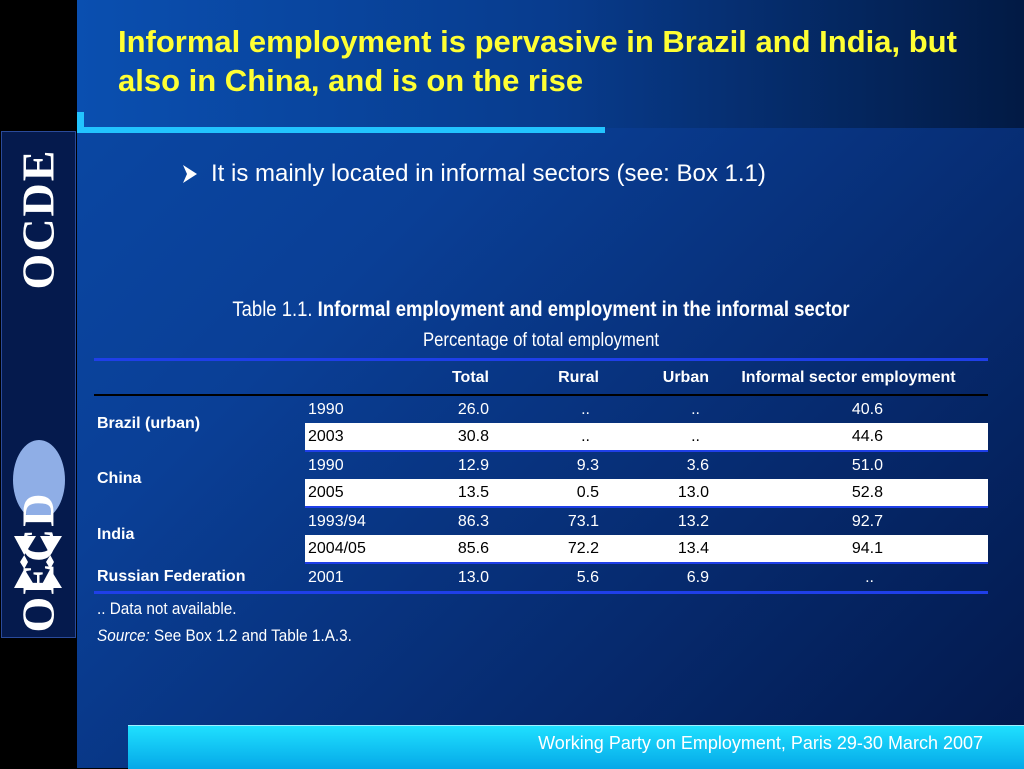  What do you see at coordinates (123, 635) in the screenshot?
I see `source-label: Source:` at bounding box center [123, 635].